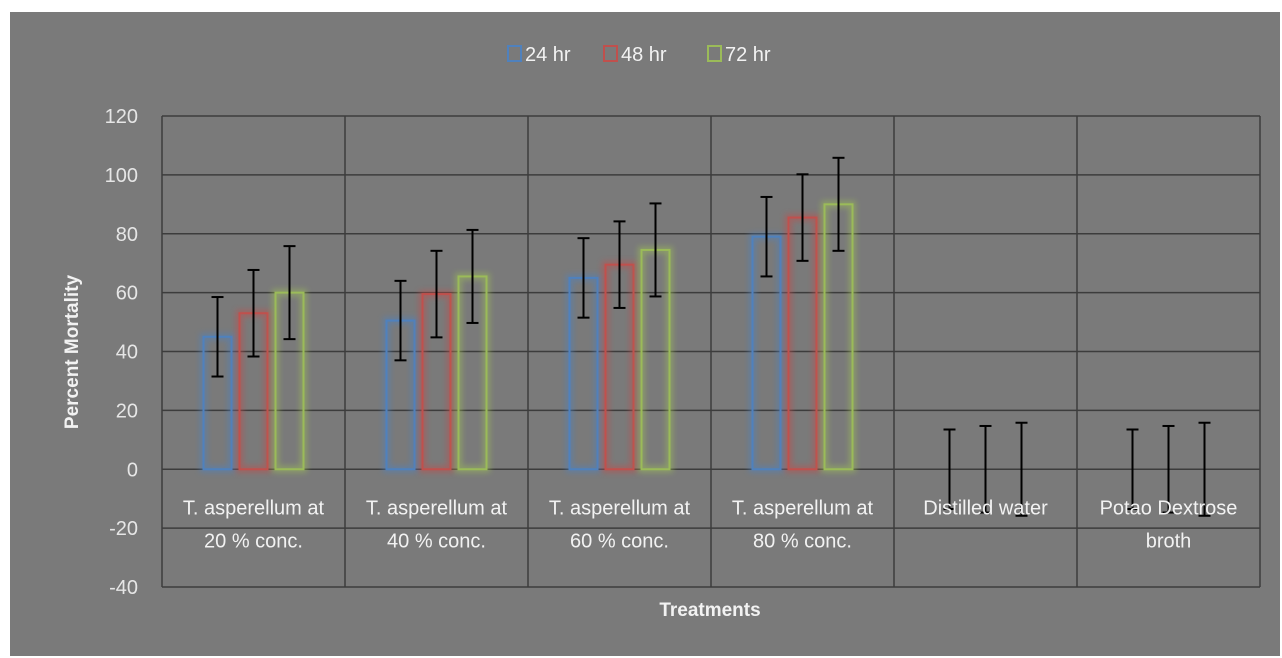 This screenshot has height=658, width=1282. Describe the element at coordinates (127, 353) in the screenshot. I see `y-tick-label: 40` at that location.